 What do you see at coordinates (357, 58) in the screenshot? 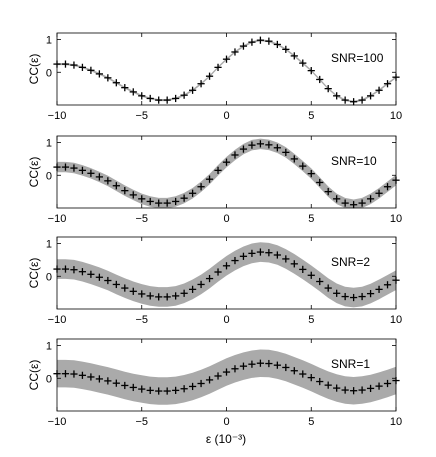
I see `snr-annotation: SNR=100` at bounding box center [357, 58].